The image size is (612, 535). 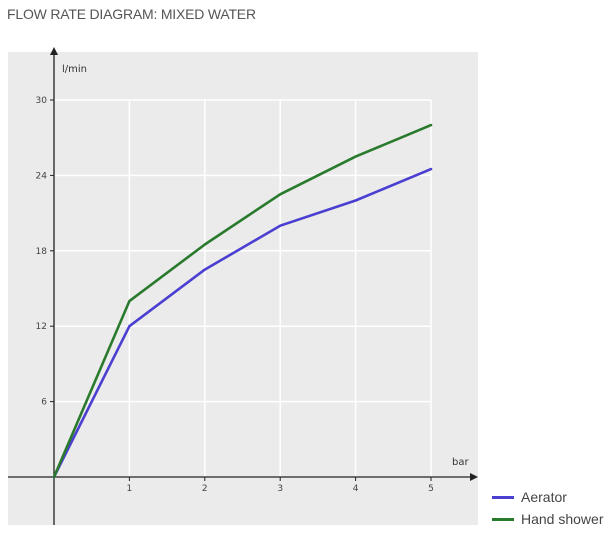 What do you see at coordinates (44, 403) in the screenshot?
I see `y-tick-label-6: 6` at bounding box center [44, 403].